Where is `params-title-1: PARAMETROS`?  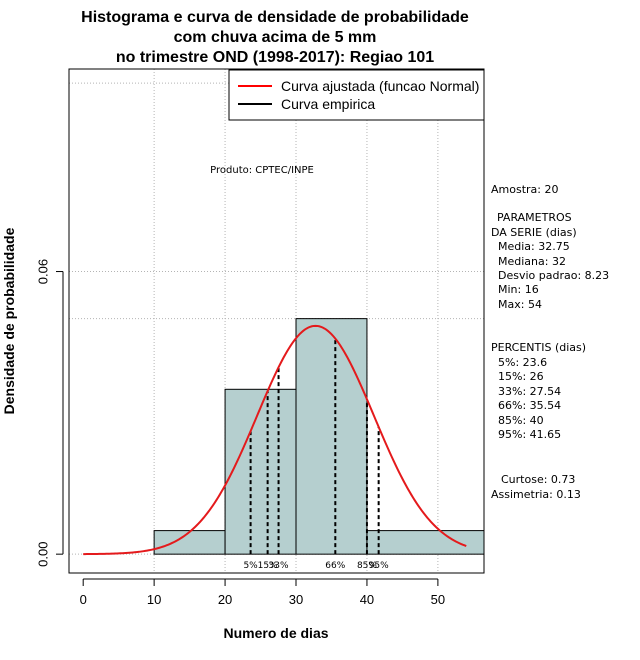 params-title-1: PARAMETROS is located at coordinates (534, 217).